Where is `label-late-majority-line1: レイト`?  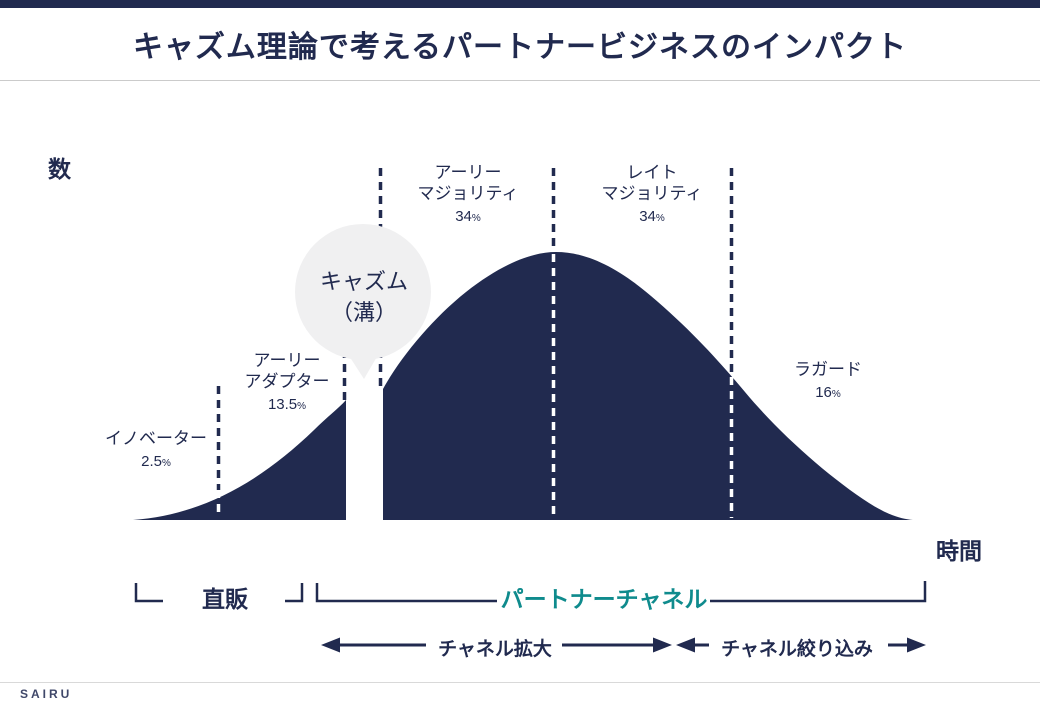
label-late-majority-line1: レイト is located at coordinates (652, 172).